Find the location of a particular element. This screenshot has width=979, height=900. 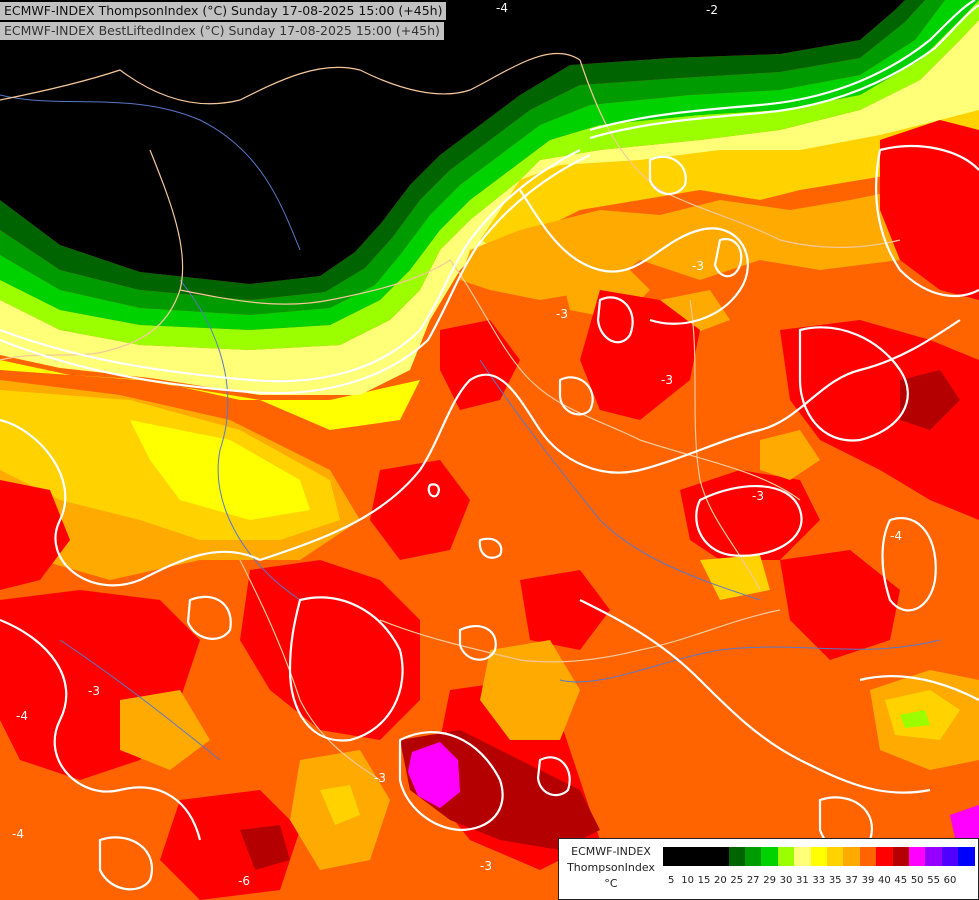

legend-variable: ThompsonIndex is located at coordinates (611, 867).